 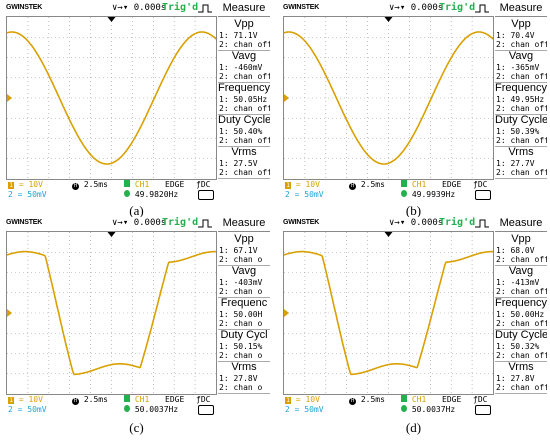 I want to click on trigger-frequency: 50.0037Hz, so click(x=151, y=409).